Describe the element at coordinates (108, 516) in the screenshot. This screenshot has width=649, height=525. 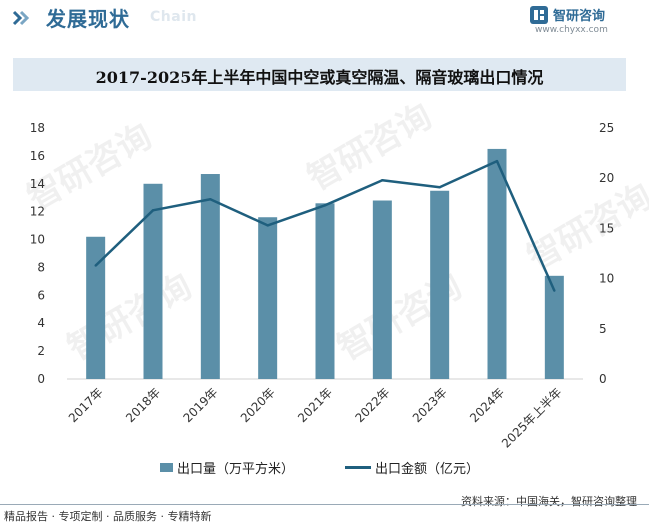
I see `footer-tagline: 精品报告 · 专项定制 · 品质服务 · 专精特新` at that location.